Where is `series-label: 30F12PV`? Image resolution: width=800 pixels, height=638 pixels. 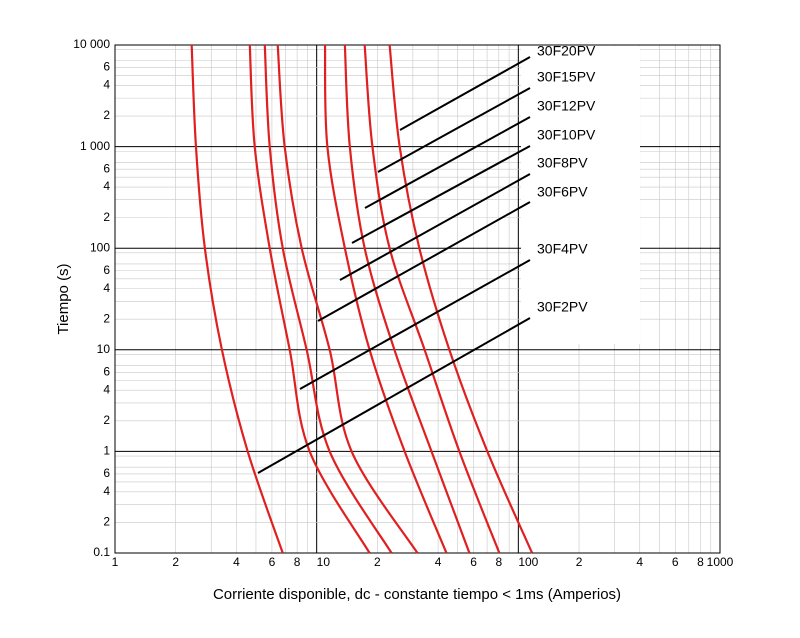
series-label: 30F12PV is located at coordinates (566, 106).